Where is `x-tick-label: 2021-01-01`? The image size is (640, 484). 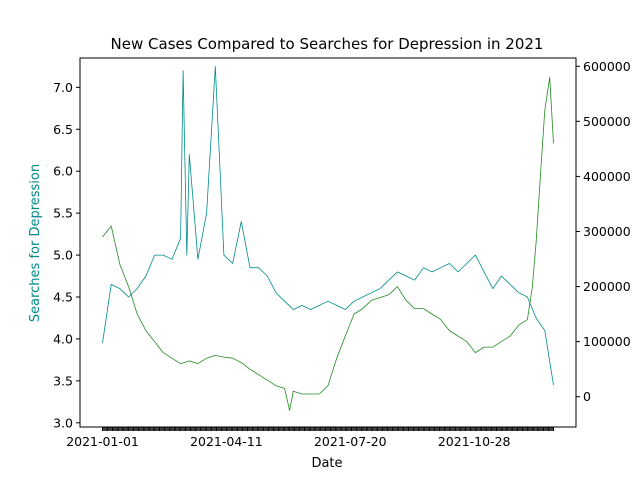
x-tick-label: 2021-01-01 is located at coordinates (102, 441).